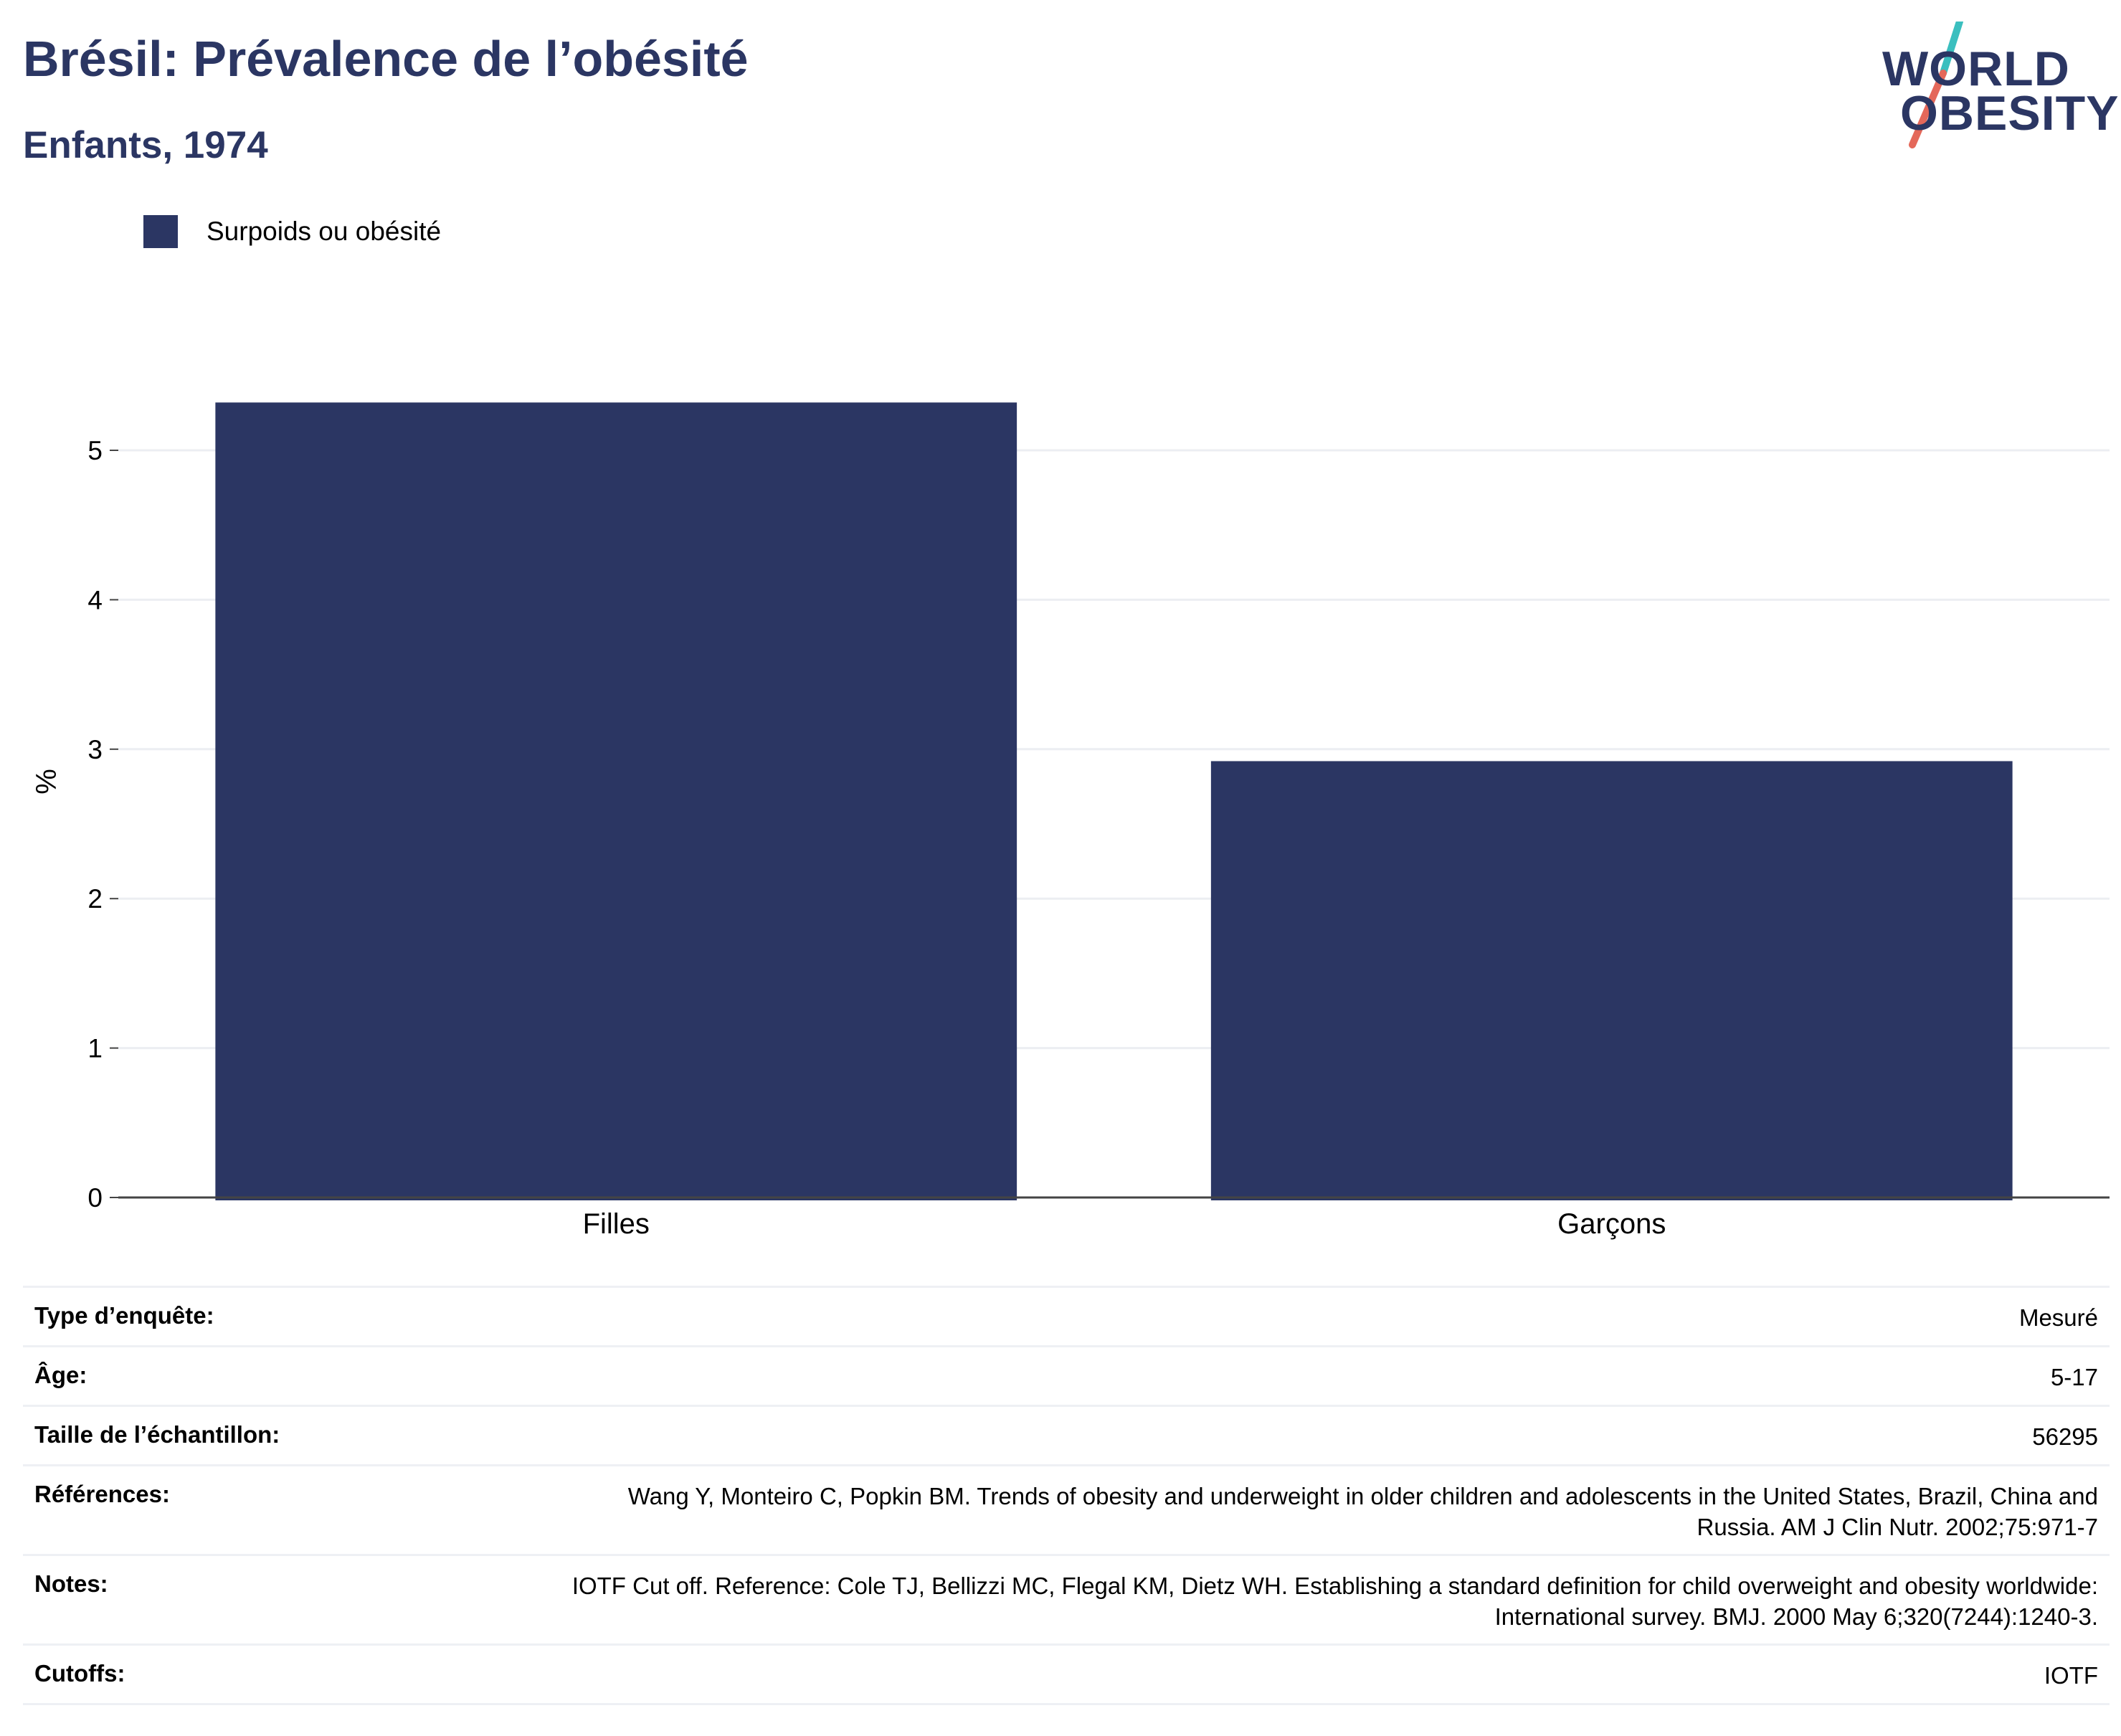  I want to click on info-value: Mesuré, so click(2058, 1317).